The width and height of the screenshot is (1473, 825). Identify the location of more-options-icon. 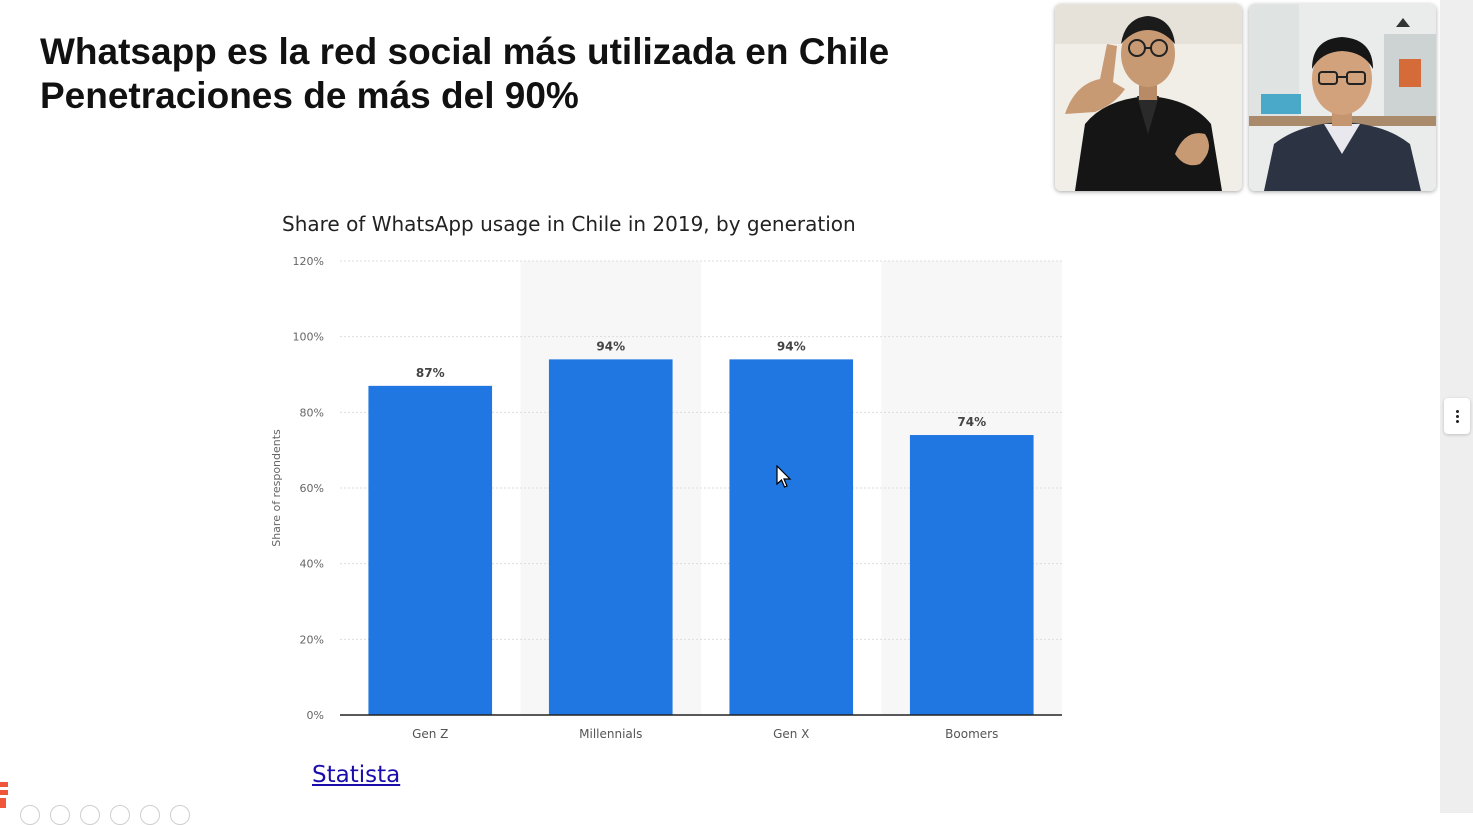
(1457, 416).